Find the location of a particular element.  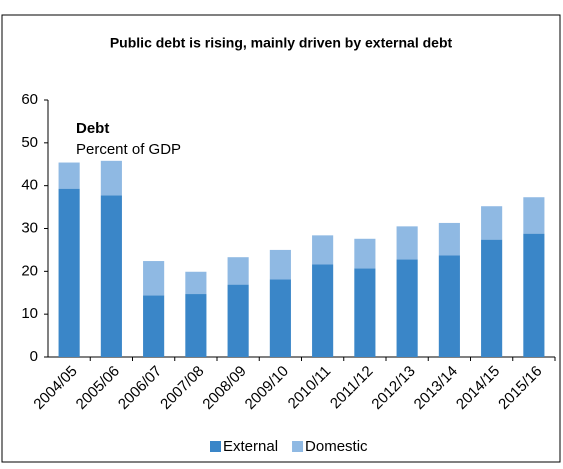

x-tick-label: 2012/13 is located at coordinates (393, 388).